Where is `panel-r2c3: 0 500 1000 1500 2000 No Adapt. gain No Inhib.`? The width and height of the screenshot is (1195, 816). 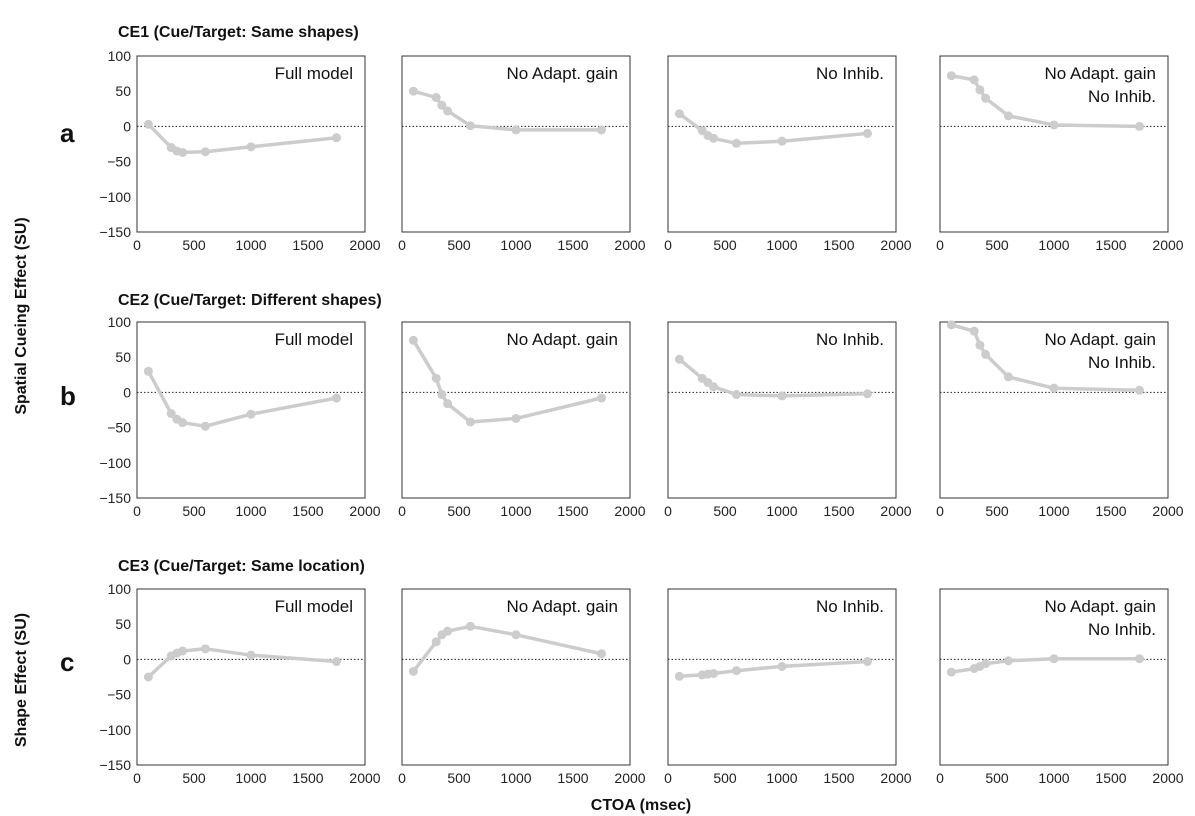
panel-r2c3: 0 500 1000 1500 2000 No Adapt. gain No Inhib. is located at coordinates (1060, 687).